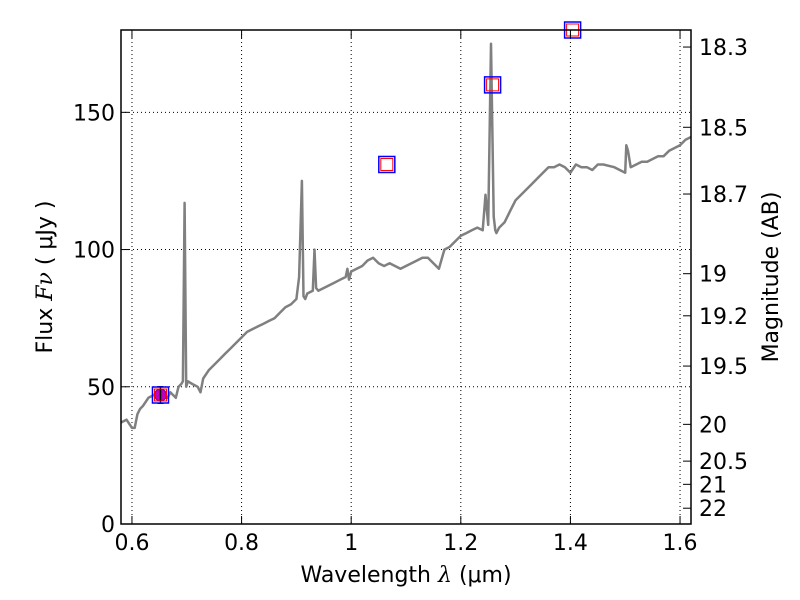 The height and width of the screenshot is (600, 800). What do you see at coordinates (241, 543) in the screenshot?
I see `x-tick-label: 0.8` at bounding box center [241, 543].